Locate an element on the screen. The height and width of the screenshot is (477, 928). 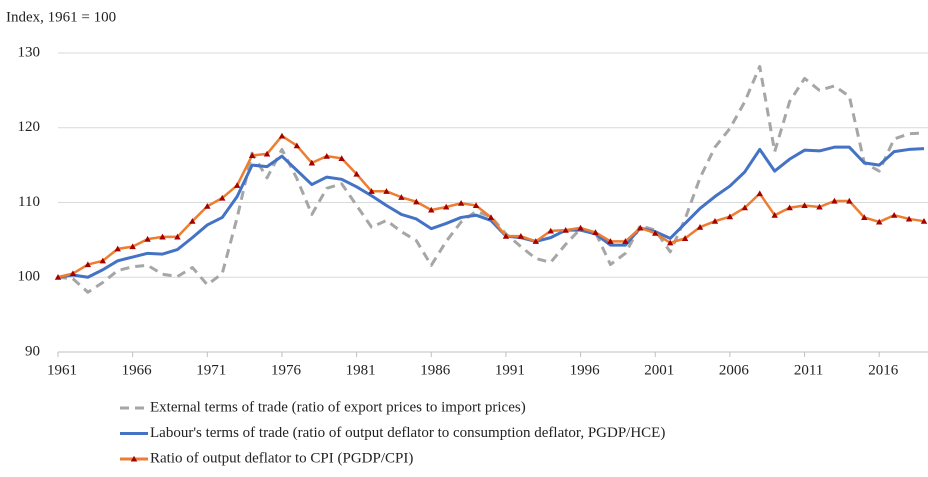
x-tick-label: 2006 is located at coordinates (734, 370).